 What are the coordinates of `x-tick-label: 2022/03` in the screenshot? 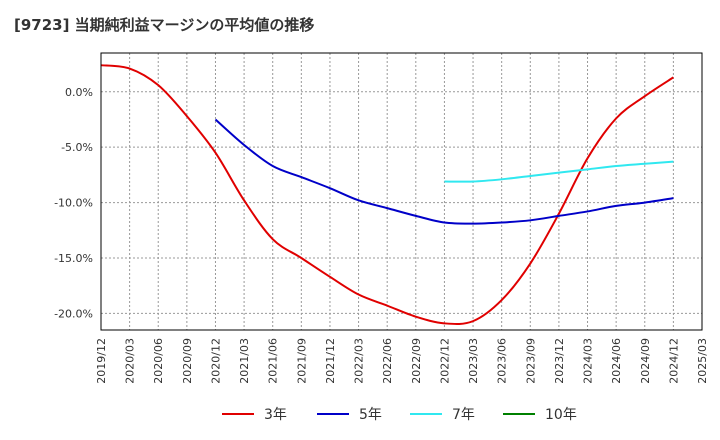 It's located at (359, 361).